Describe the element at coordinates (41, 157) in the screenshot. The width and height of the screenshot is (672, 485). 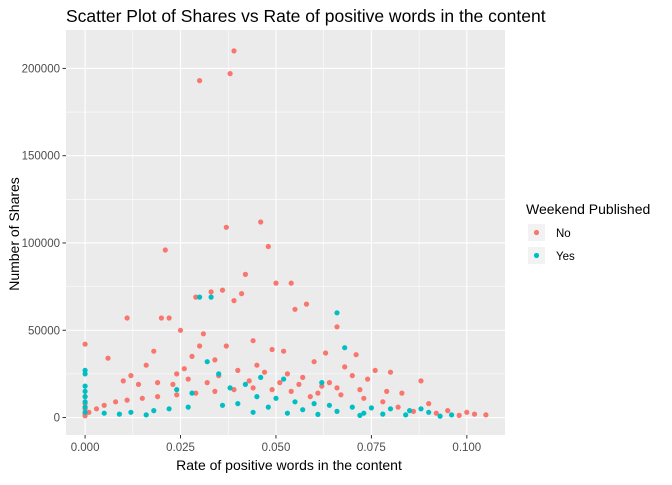
I see `y-tick-label: 150000` at that location.